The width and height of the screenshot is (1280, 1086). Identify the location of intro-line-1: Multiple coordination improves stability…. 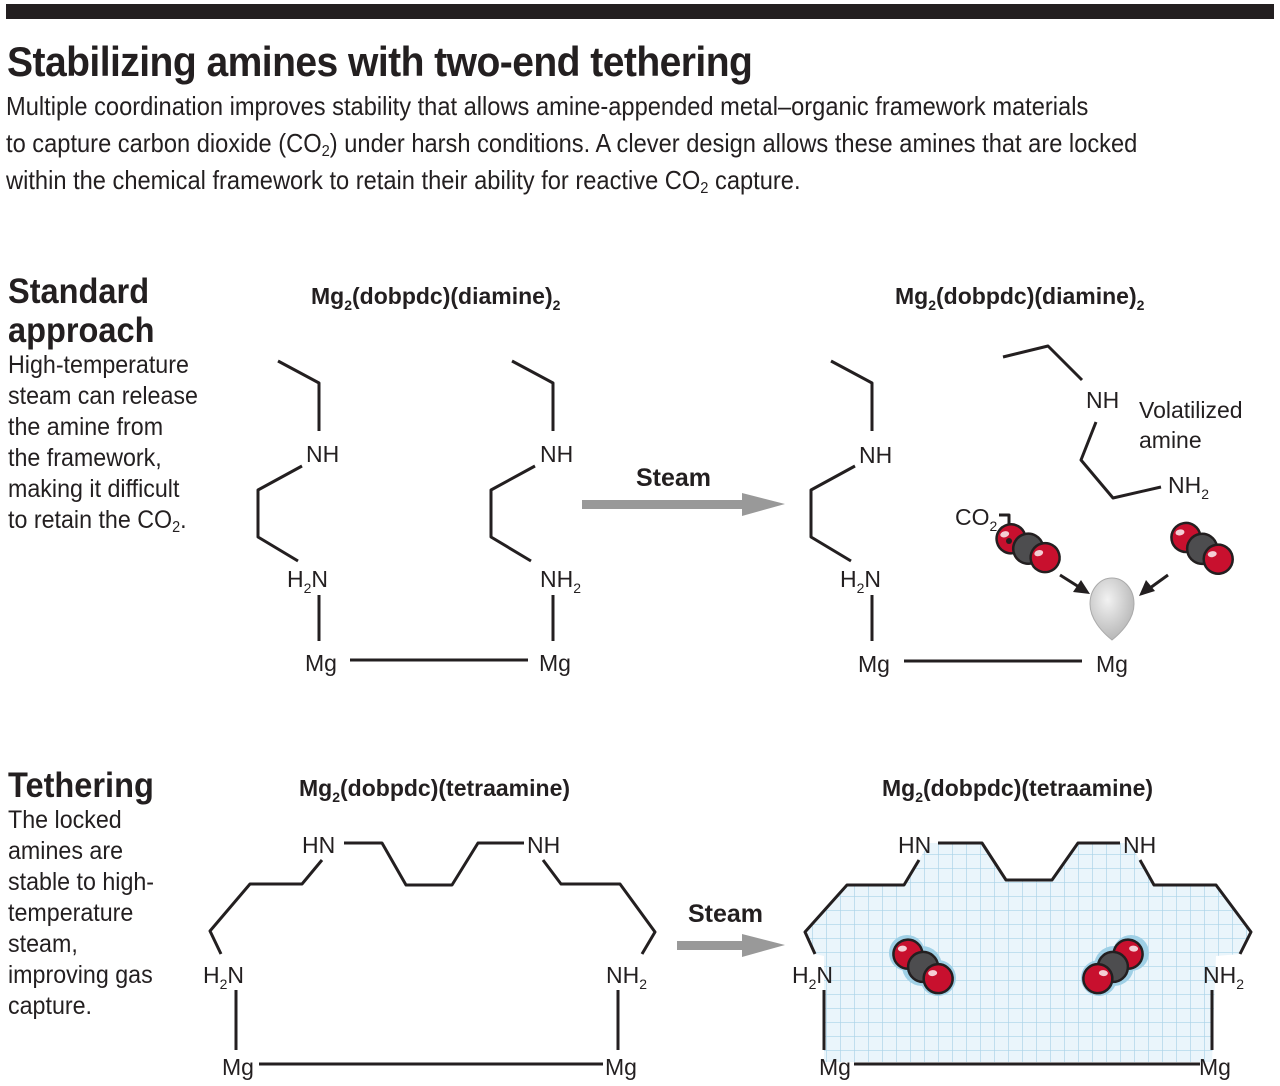
(547, 106).